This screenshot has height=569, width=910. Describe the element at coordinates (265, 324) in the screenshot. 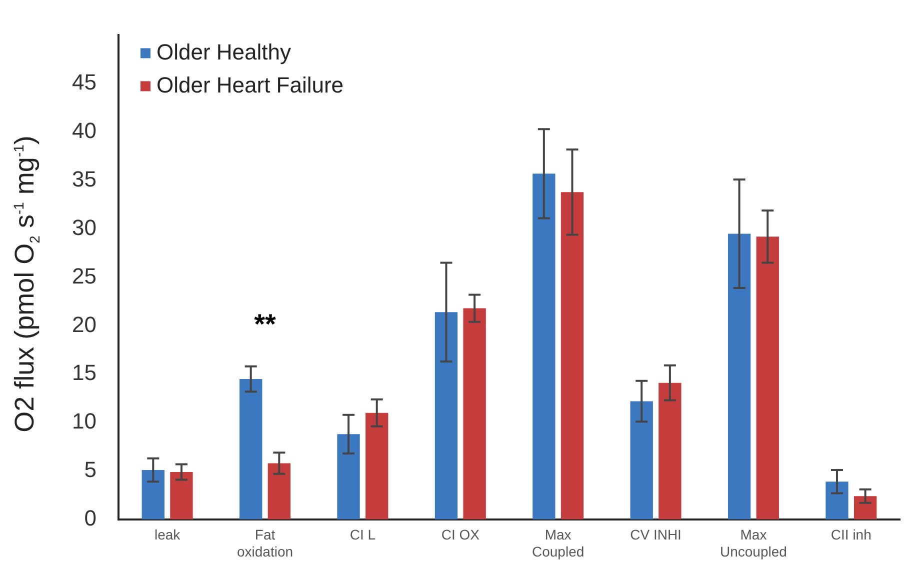

I see `annotation: **` at that location.